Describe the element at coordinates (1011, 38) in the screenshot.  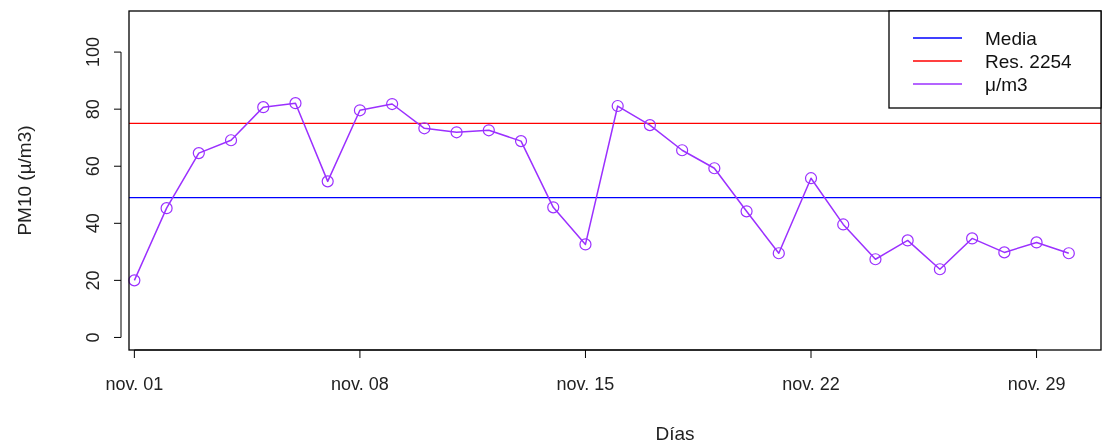
I see `legend-label: Media` at that location.